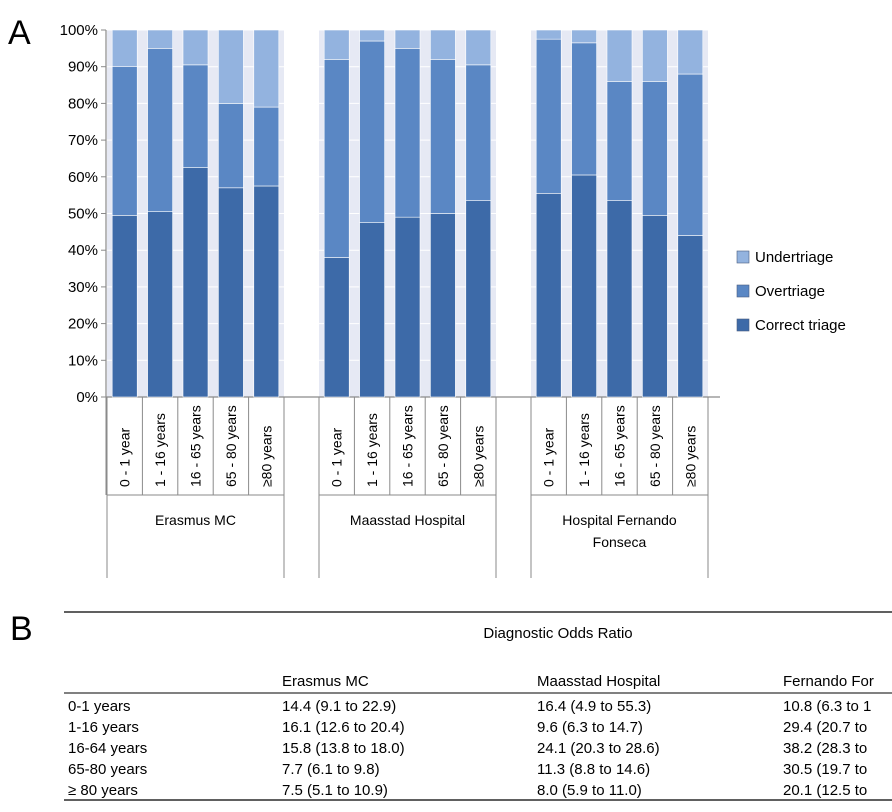 The height and width of the screenshot is (812, 892). I want to click on table-cell: 16.1 (12.6 to 20.4), so click(343, 727).